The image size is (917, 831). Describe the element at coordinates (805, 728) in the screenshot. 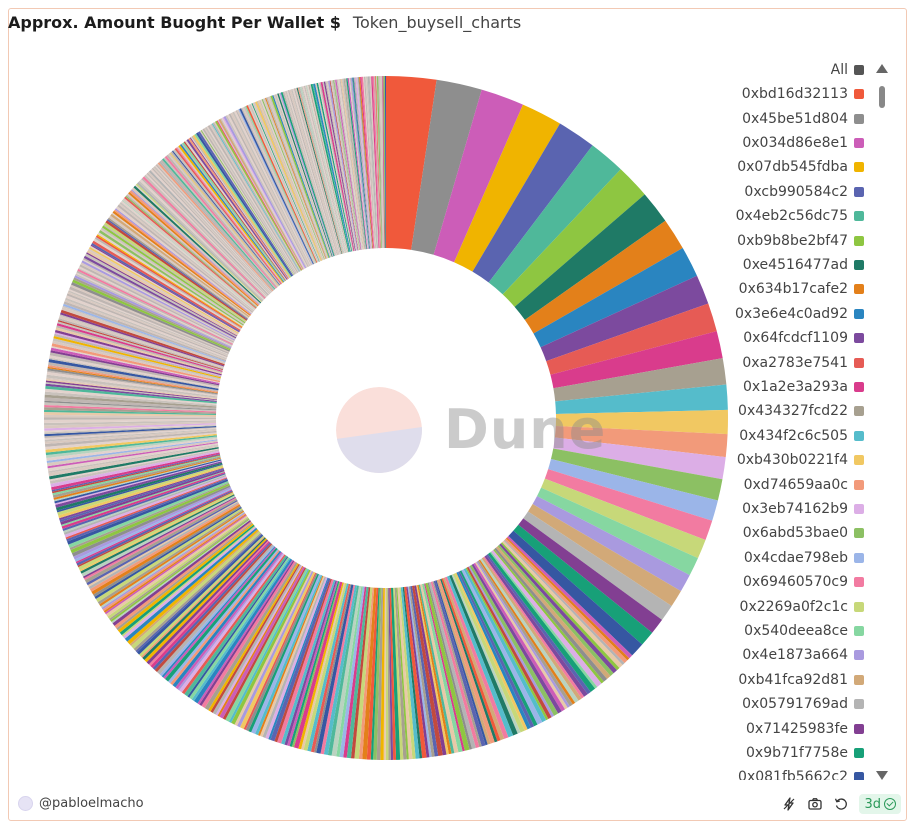

I see `legend-item: 0x71425983fe` at that location.